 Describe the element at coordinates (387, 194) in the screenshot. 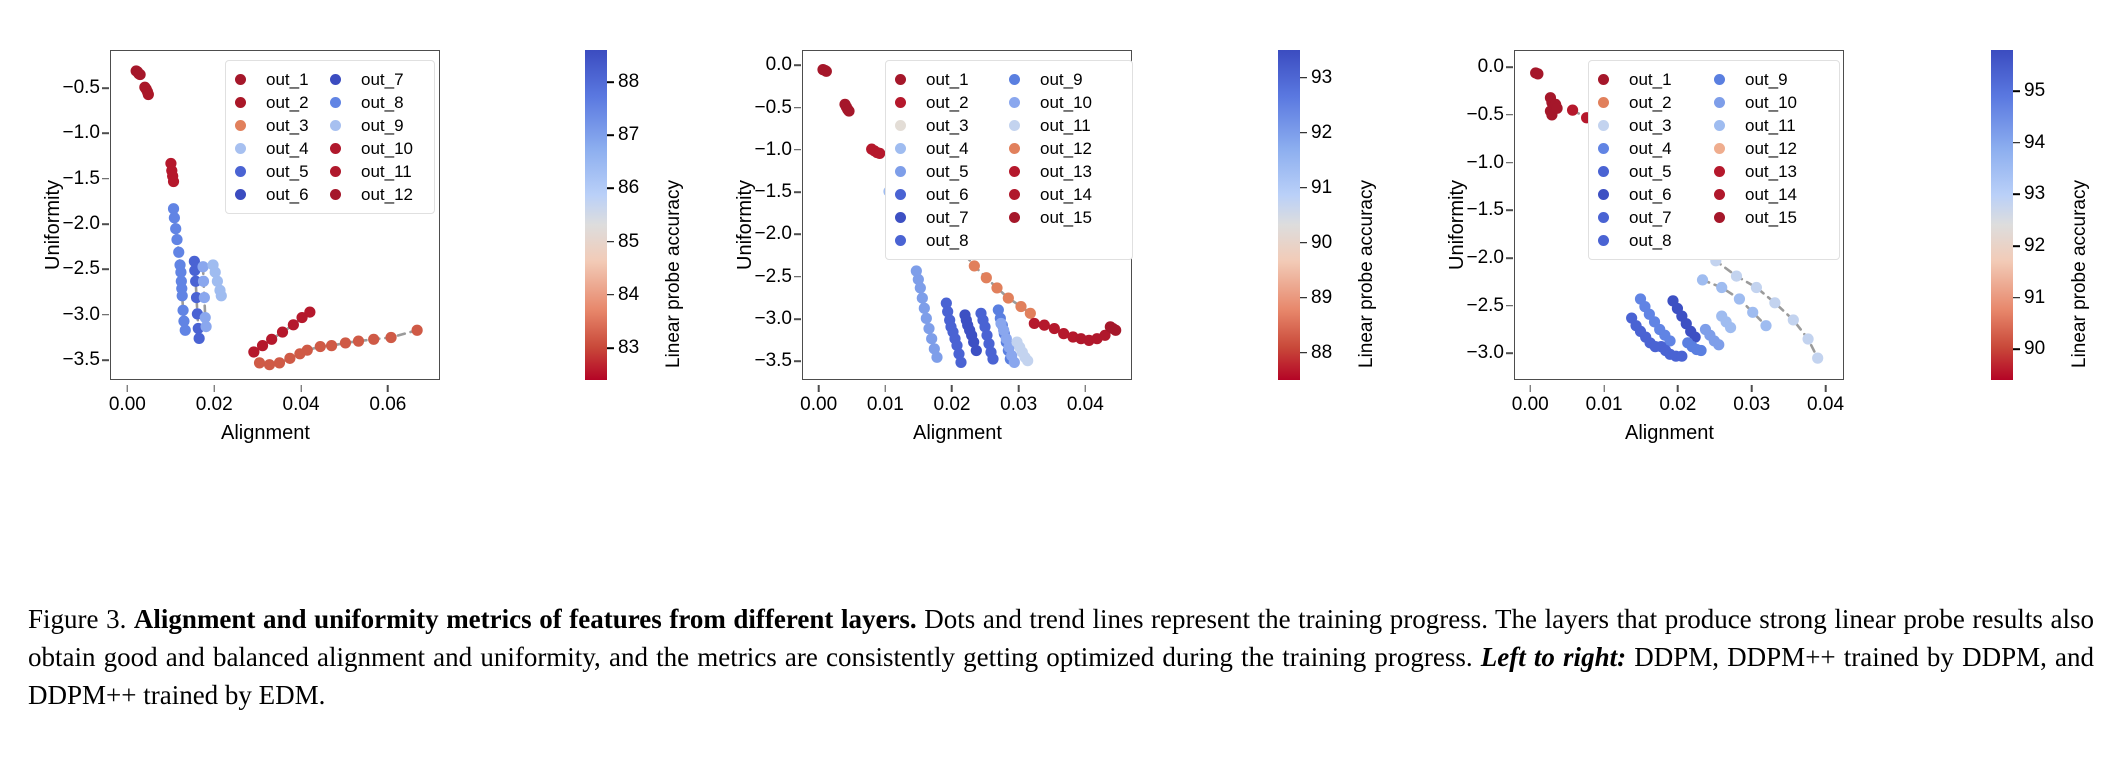

I see `legend-label: out_12` at that location.